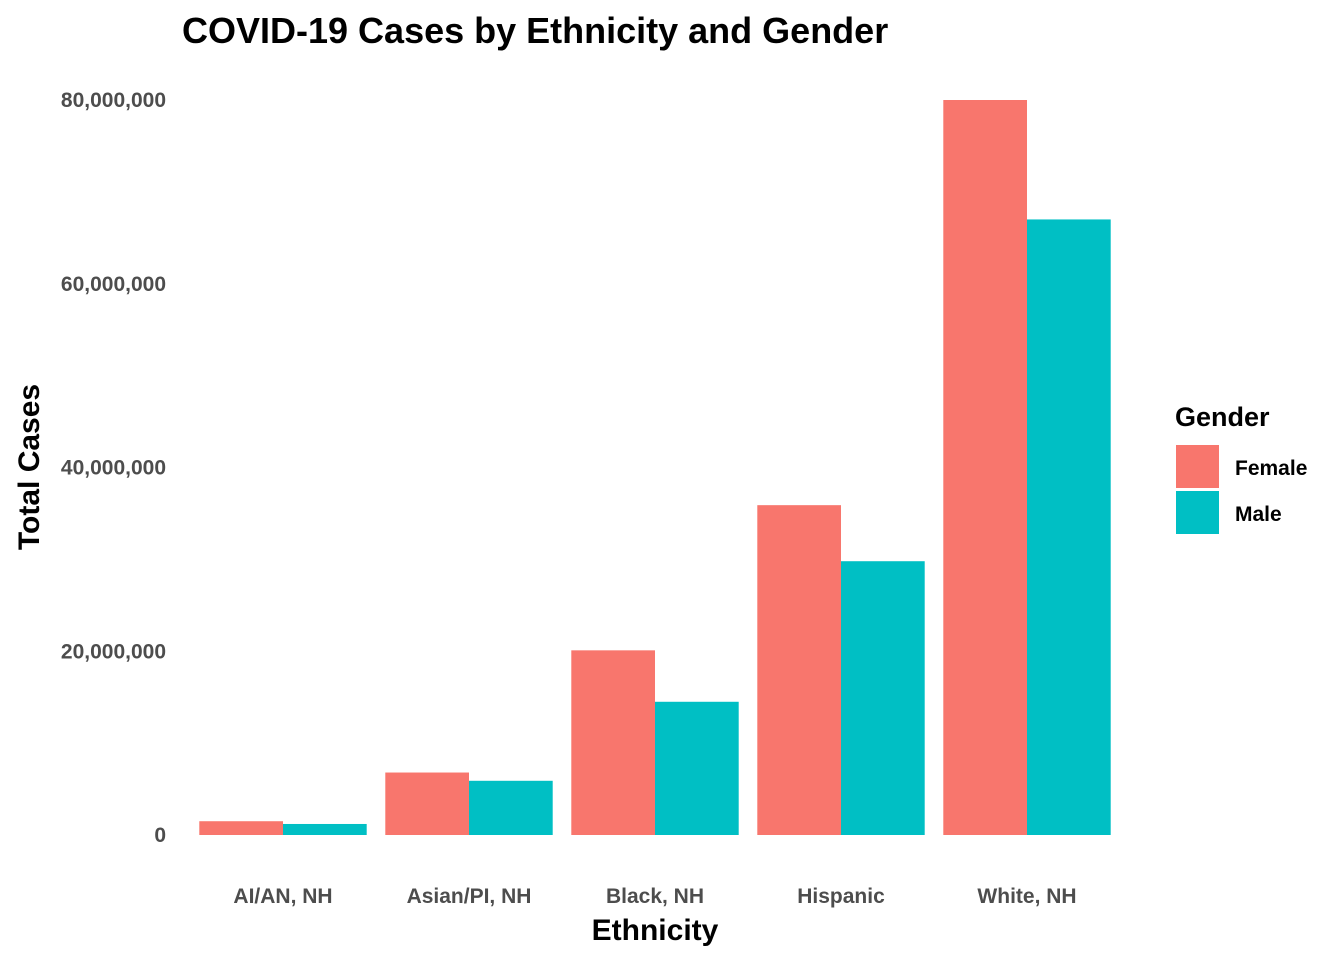 The height and width of the screenshot is (965, 1344). I want to click on bar-female-white-nh, so click(985, 467).